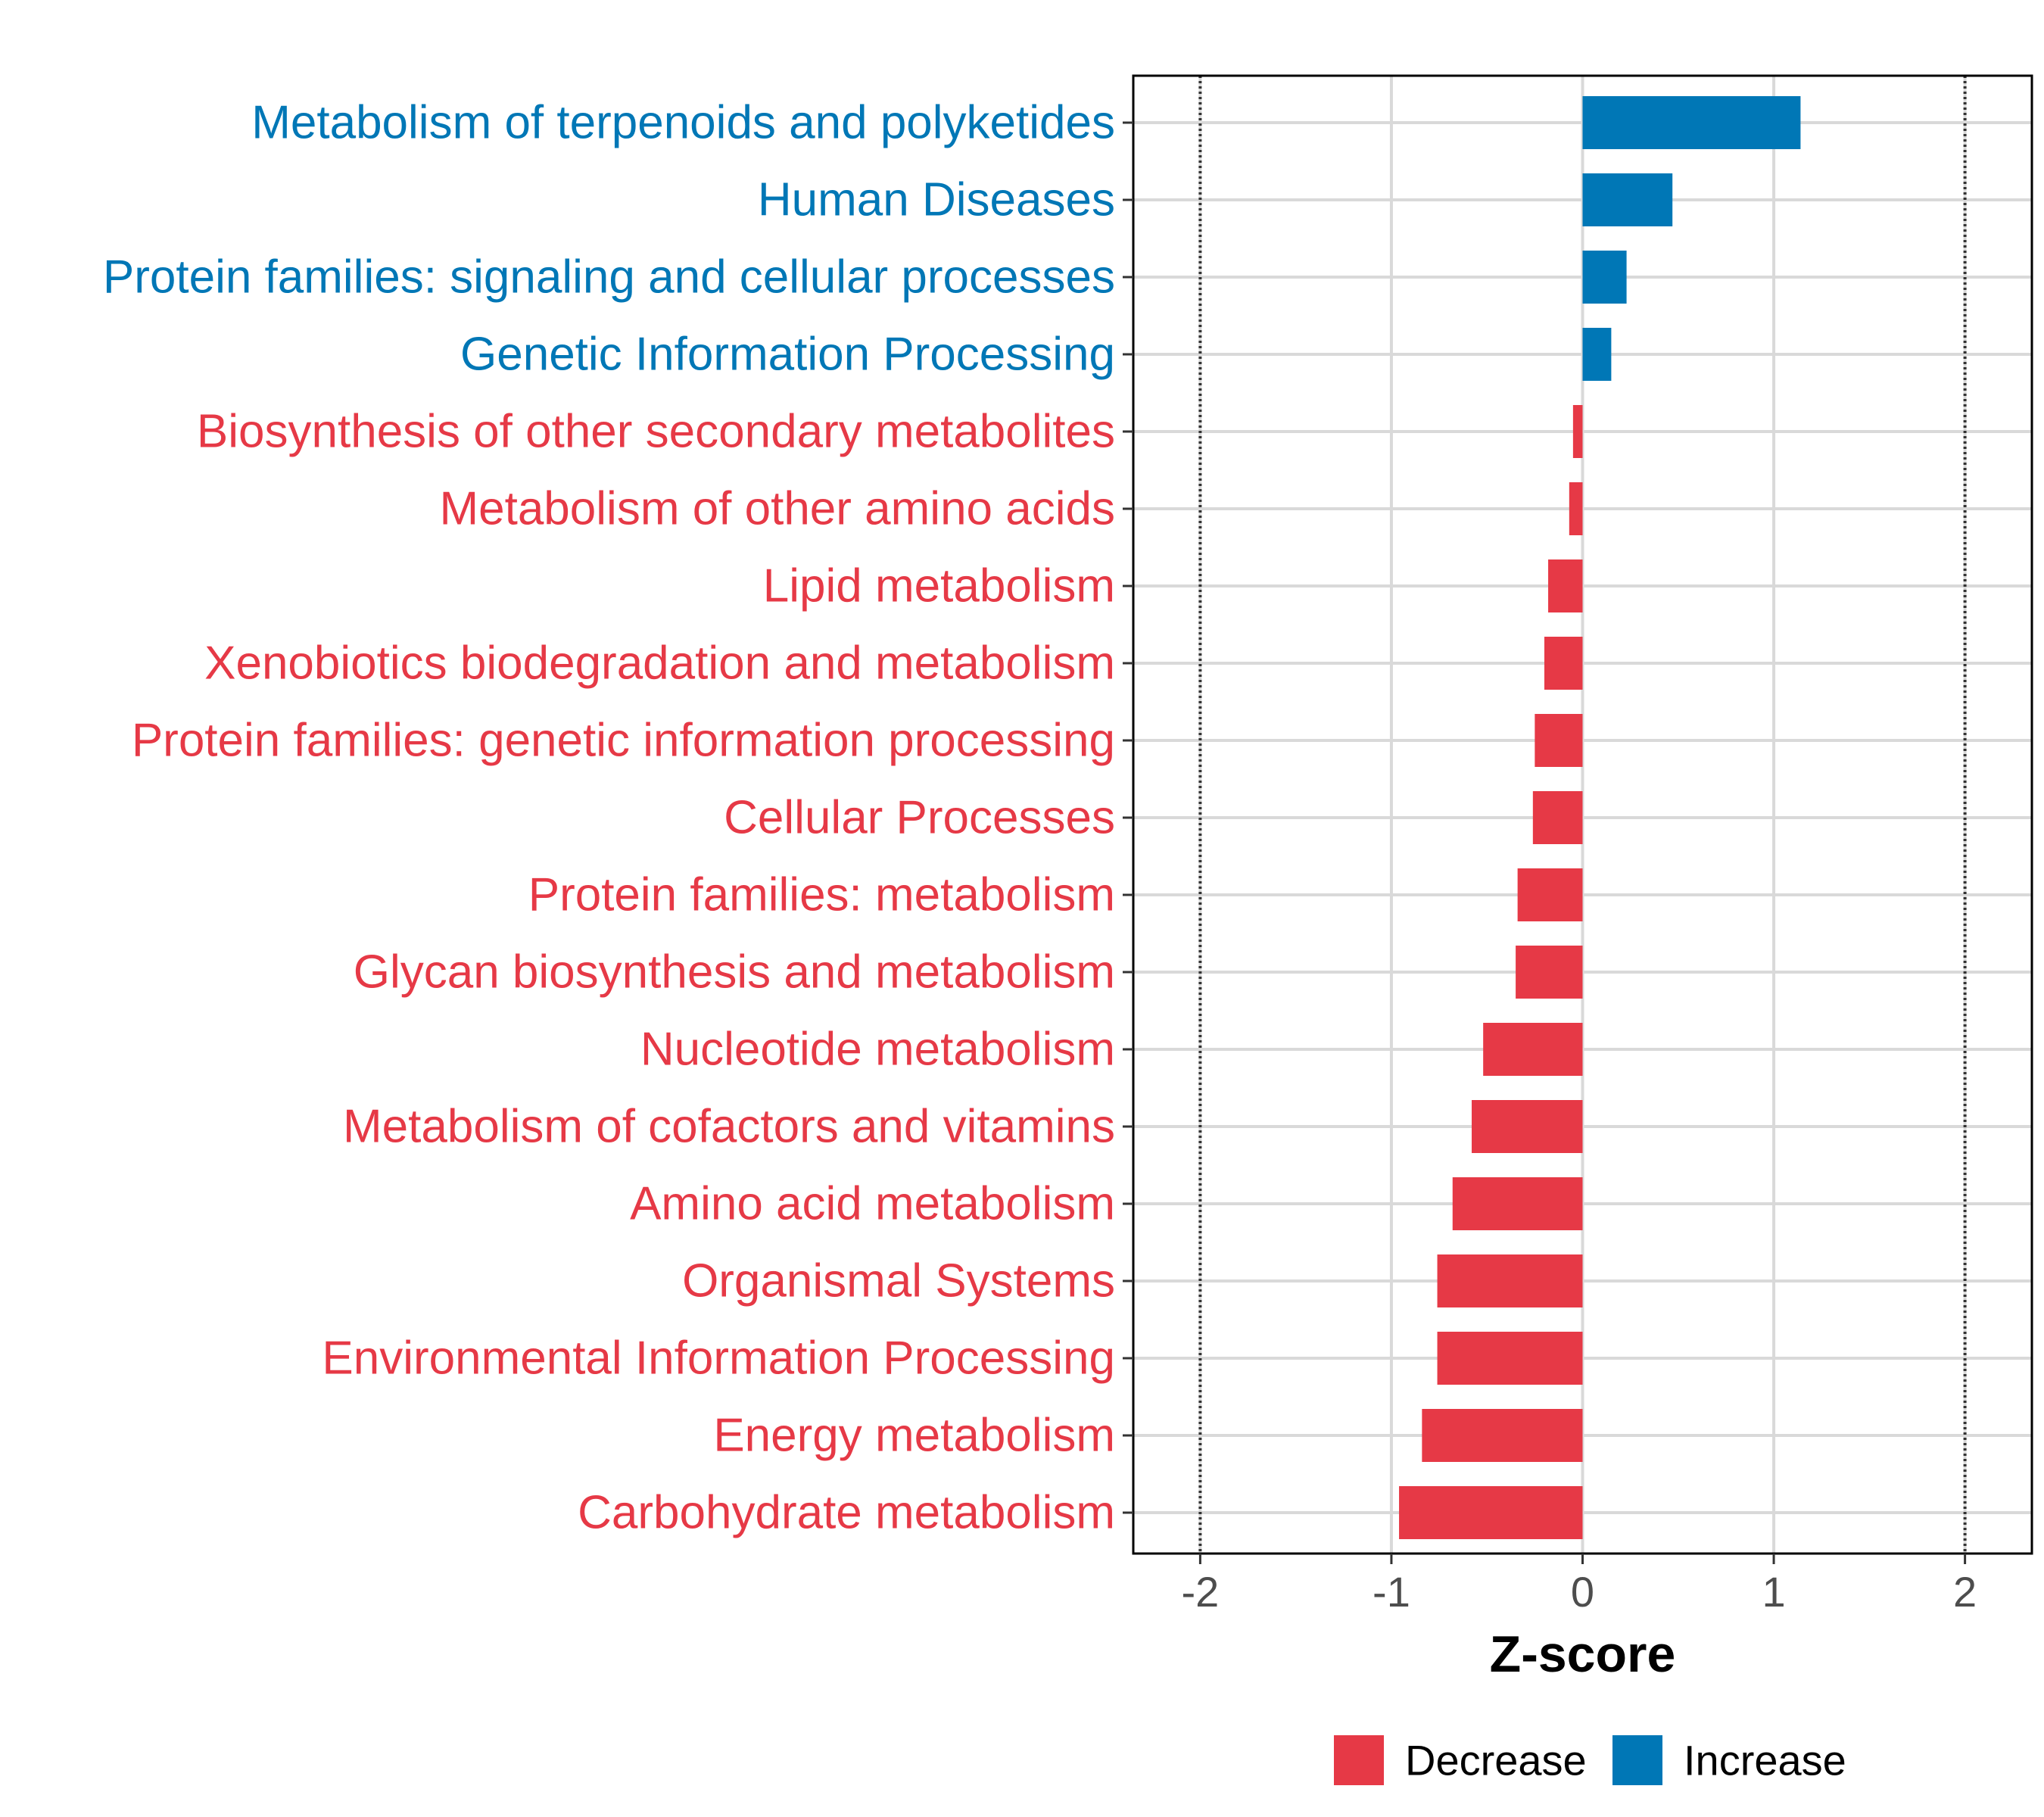 The width and height of the screenshot is (2044, 1817). Describe the element at coordinates (1582, 1592) in the screenshot. I see `x-tick-label: 0` at that location.